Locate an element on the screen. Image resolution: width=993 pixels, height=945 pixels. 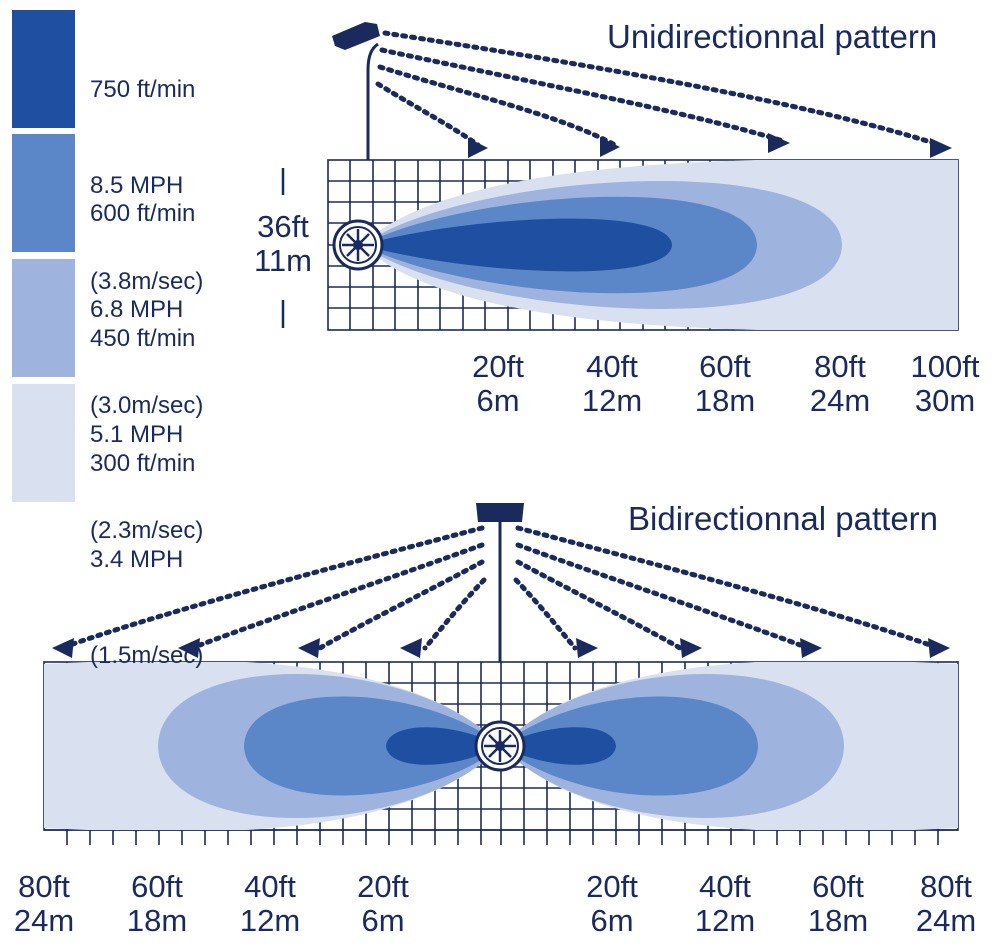
bottom-right-distance-60: 60ft 18m is located at coordinates (838, 903).